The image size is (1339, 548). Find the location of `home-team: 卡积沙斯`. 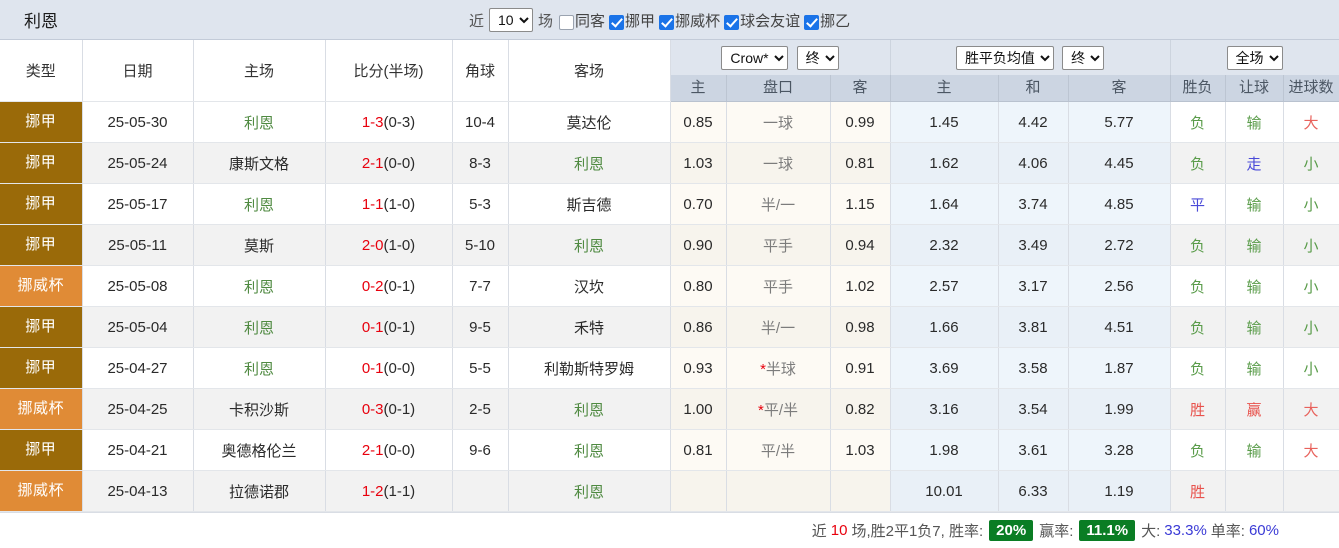

home-team: 卡积沙斯 is located at coordinates (259, 409).